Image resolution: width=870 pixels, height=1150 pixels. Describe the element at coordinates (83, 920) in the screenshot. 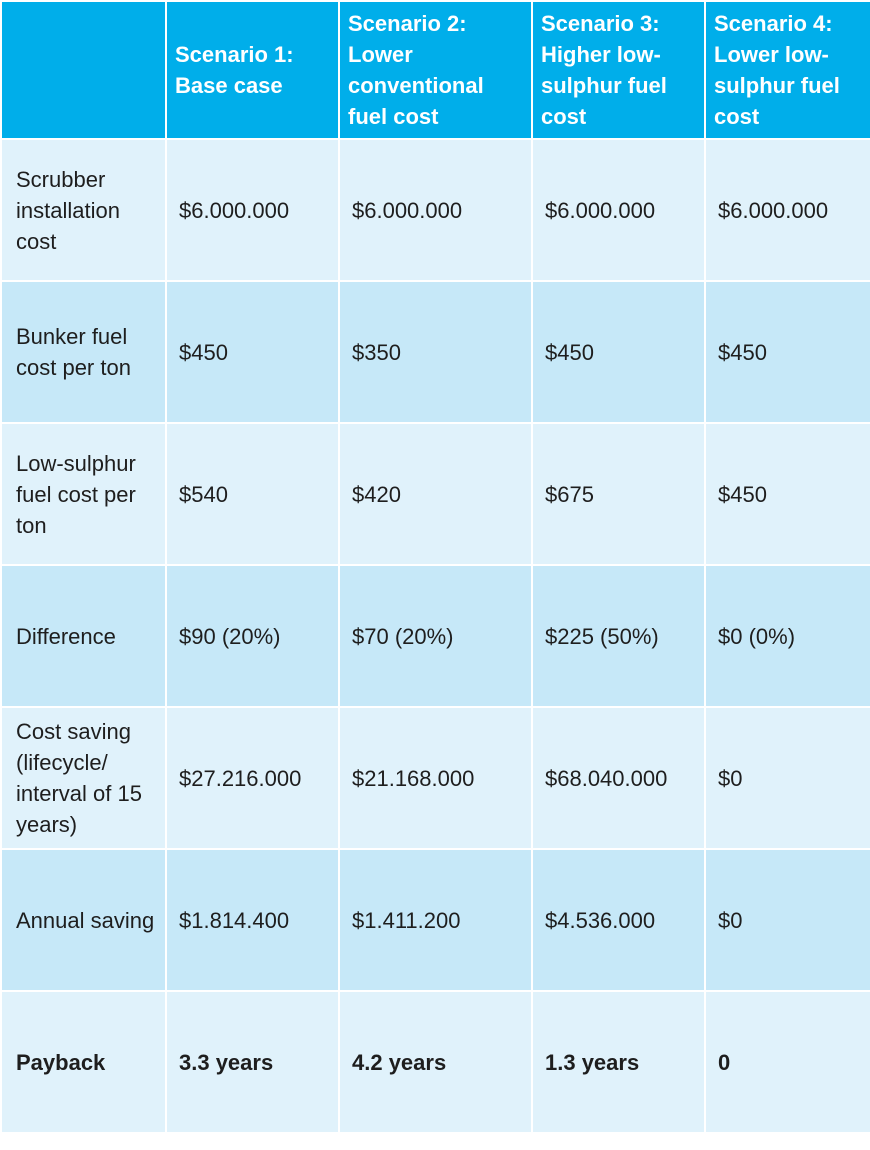

I see `row-label: Annual saving` at that location.